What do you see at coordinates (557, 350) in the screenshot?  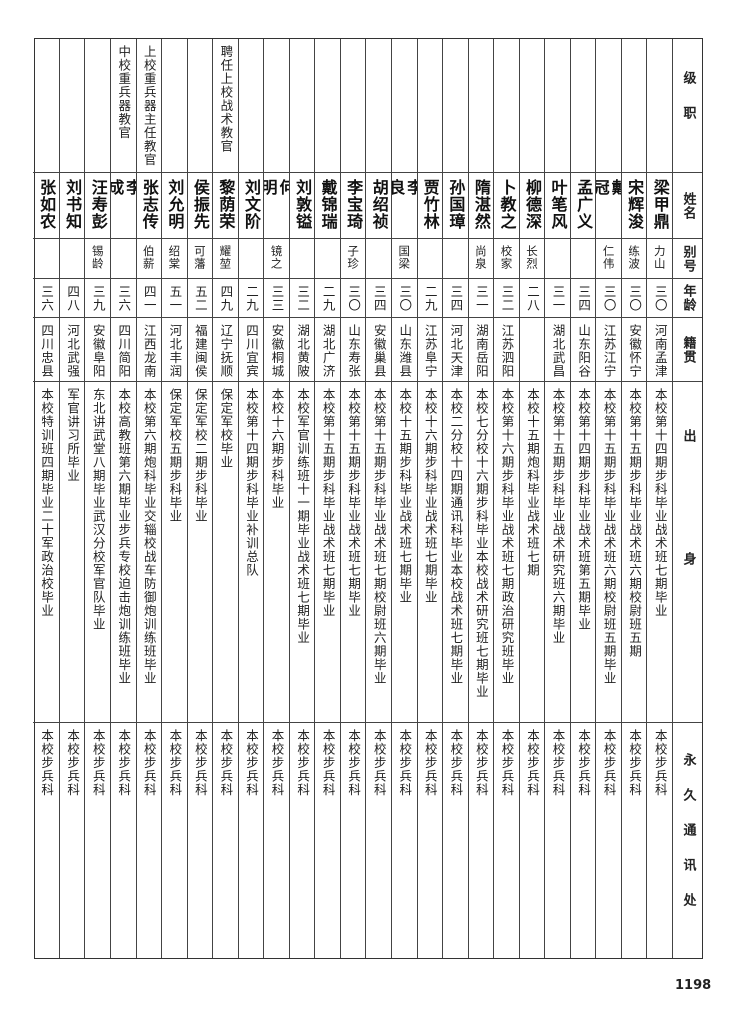 I see `cell-native: 湖北武昌` at bounding box center [557, 350].